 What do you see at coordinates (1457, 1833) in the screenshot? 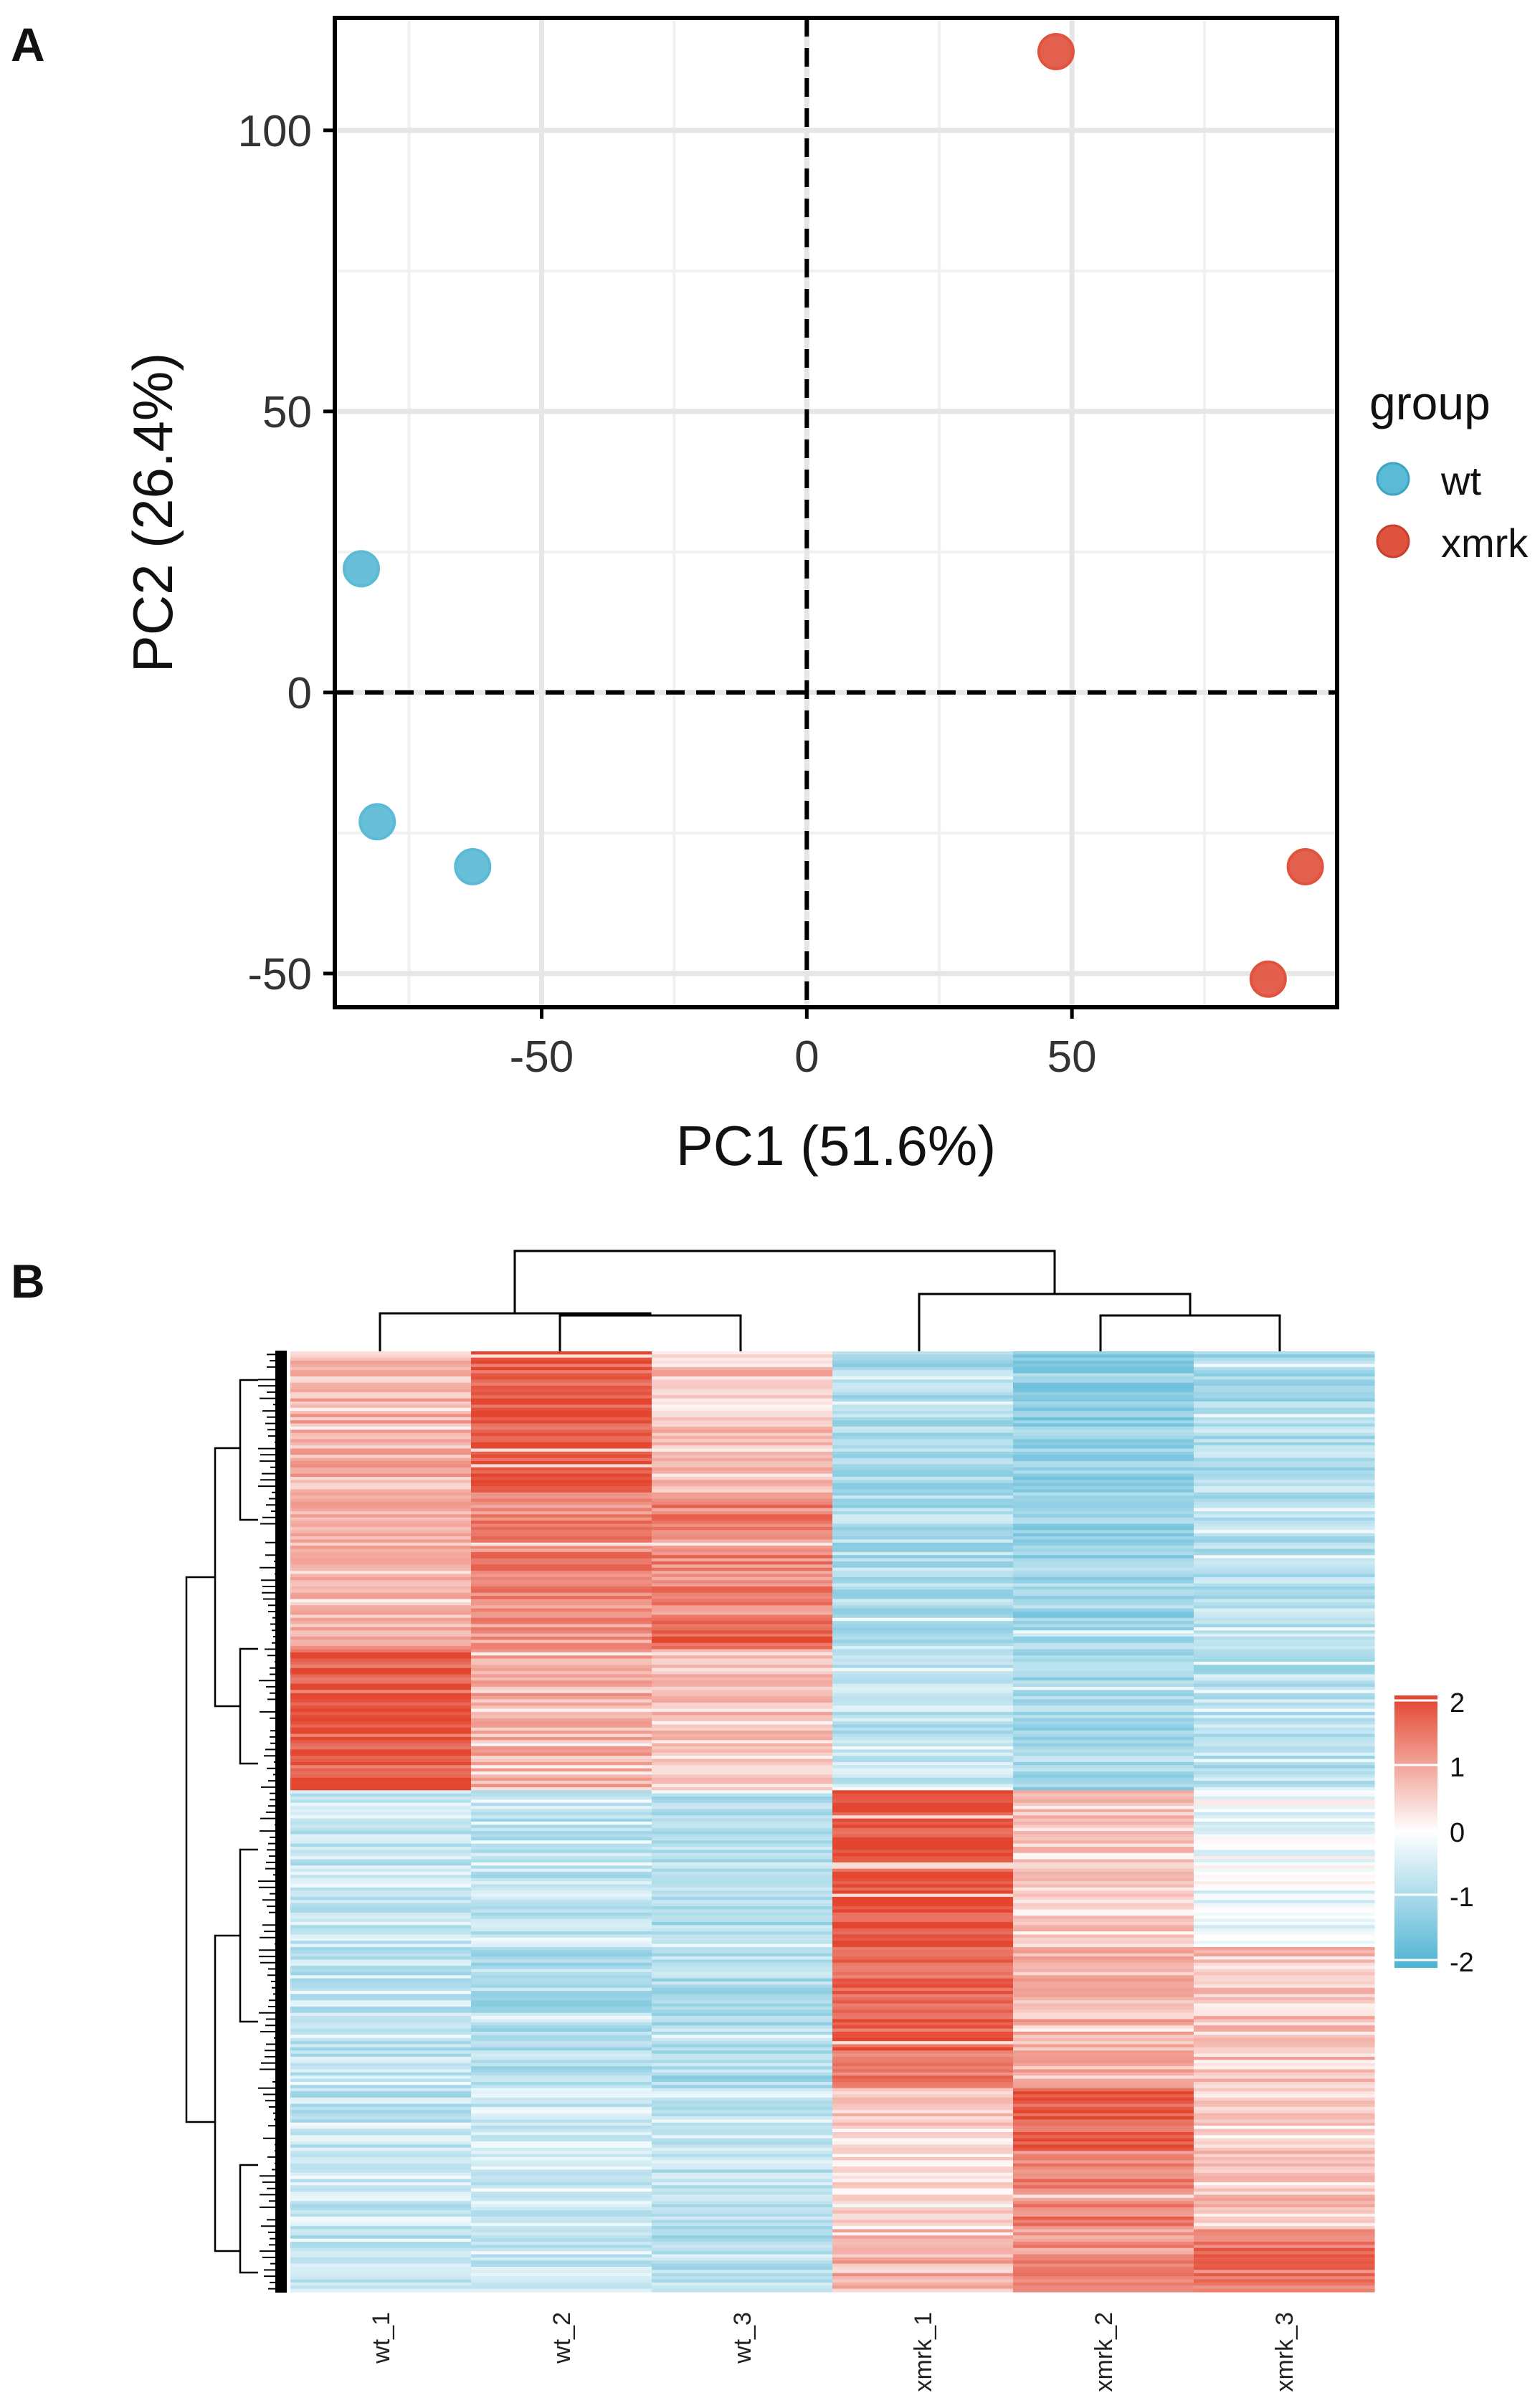
I see `color-legend-label-0: 0` at bounding box center [1457, 1833].